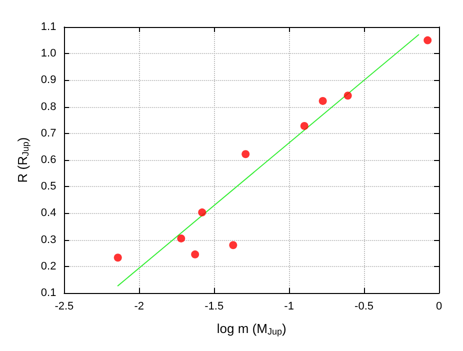 The width and height of the screenshot is (463, 351). Describe the element at coordinates (48, 106) in the screenshot. I see `y-tick-label: 0.8` at that location.